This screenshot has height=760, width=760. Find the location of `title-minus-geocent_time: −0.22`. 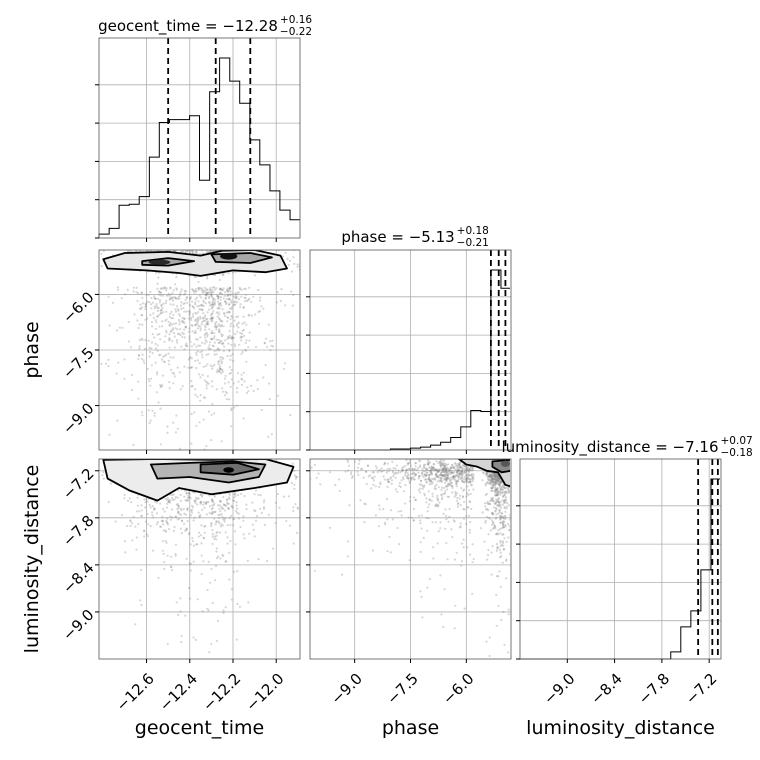

title-minus-geocent_time: −0.22 is located at coordinates (296, 32).